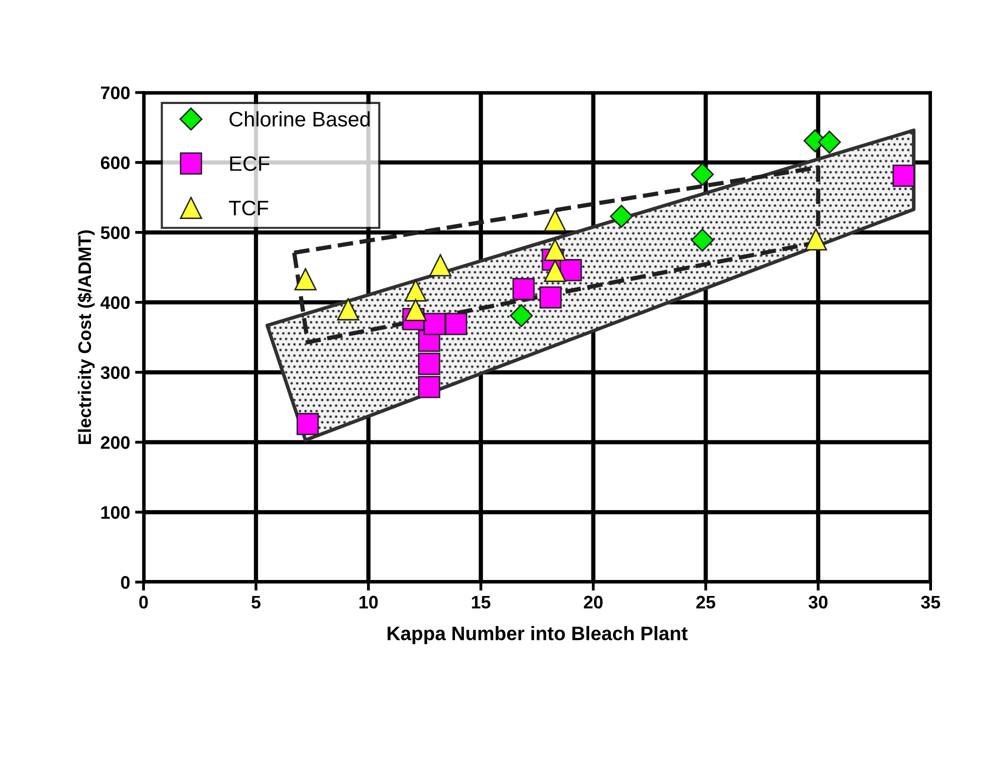  Describe the element at coordinates (115, 442) in the screenshot. I see `y-tick-label: 200` at that location.